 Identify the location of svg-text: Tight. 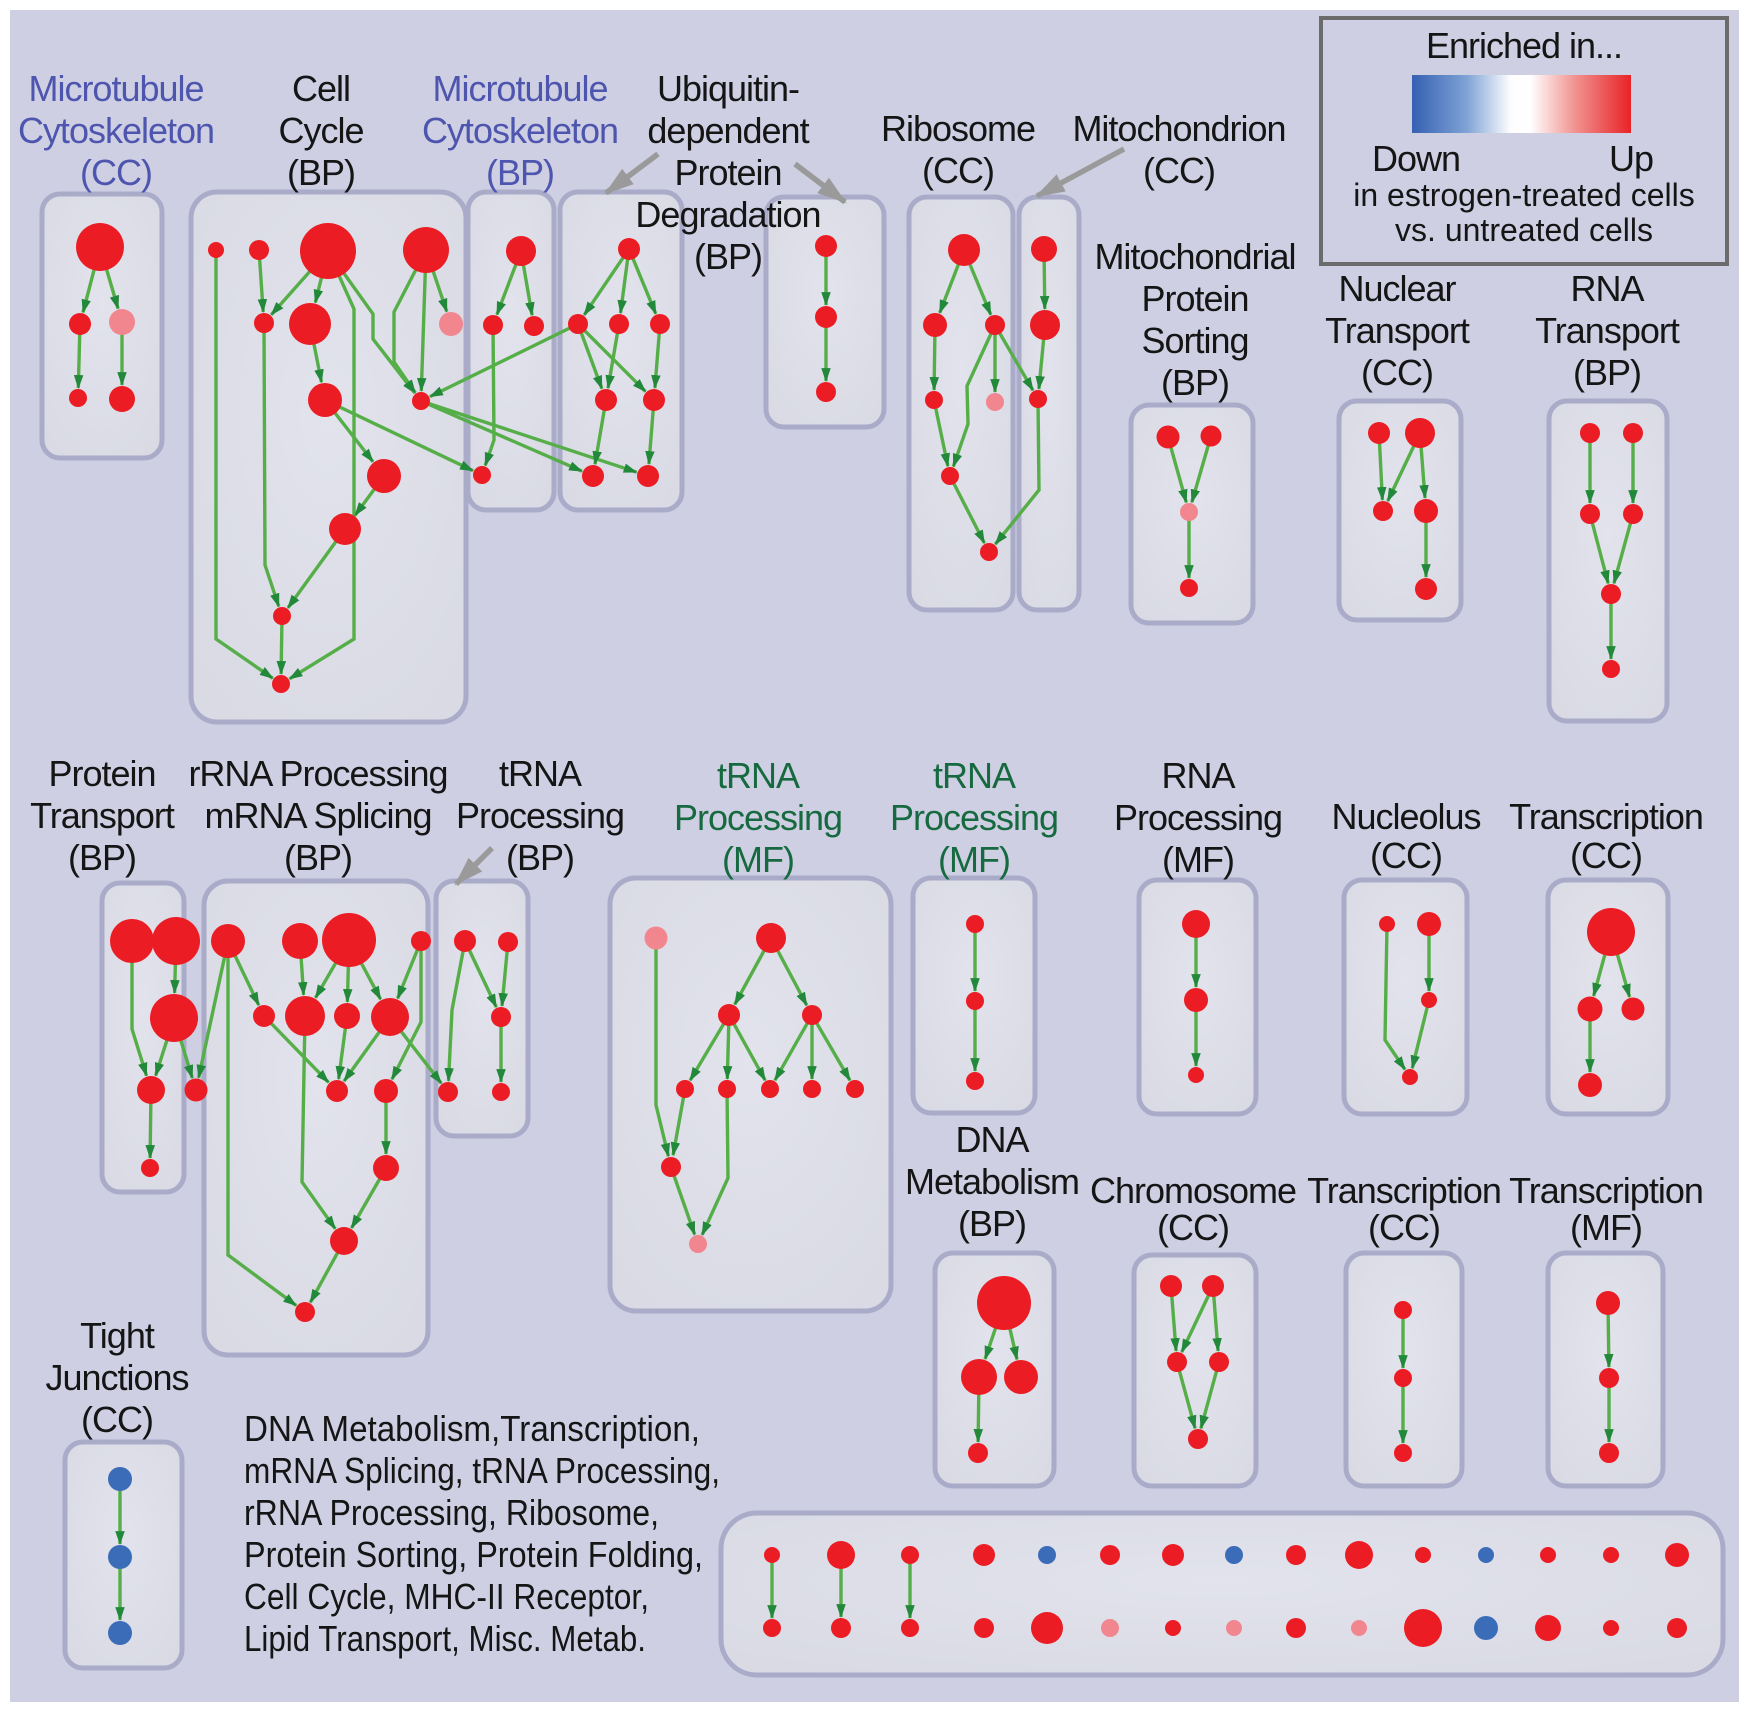
(117, 1335).